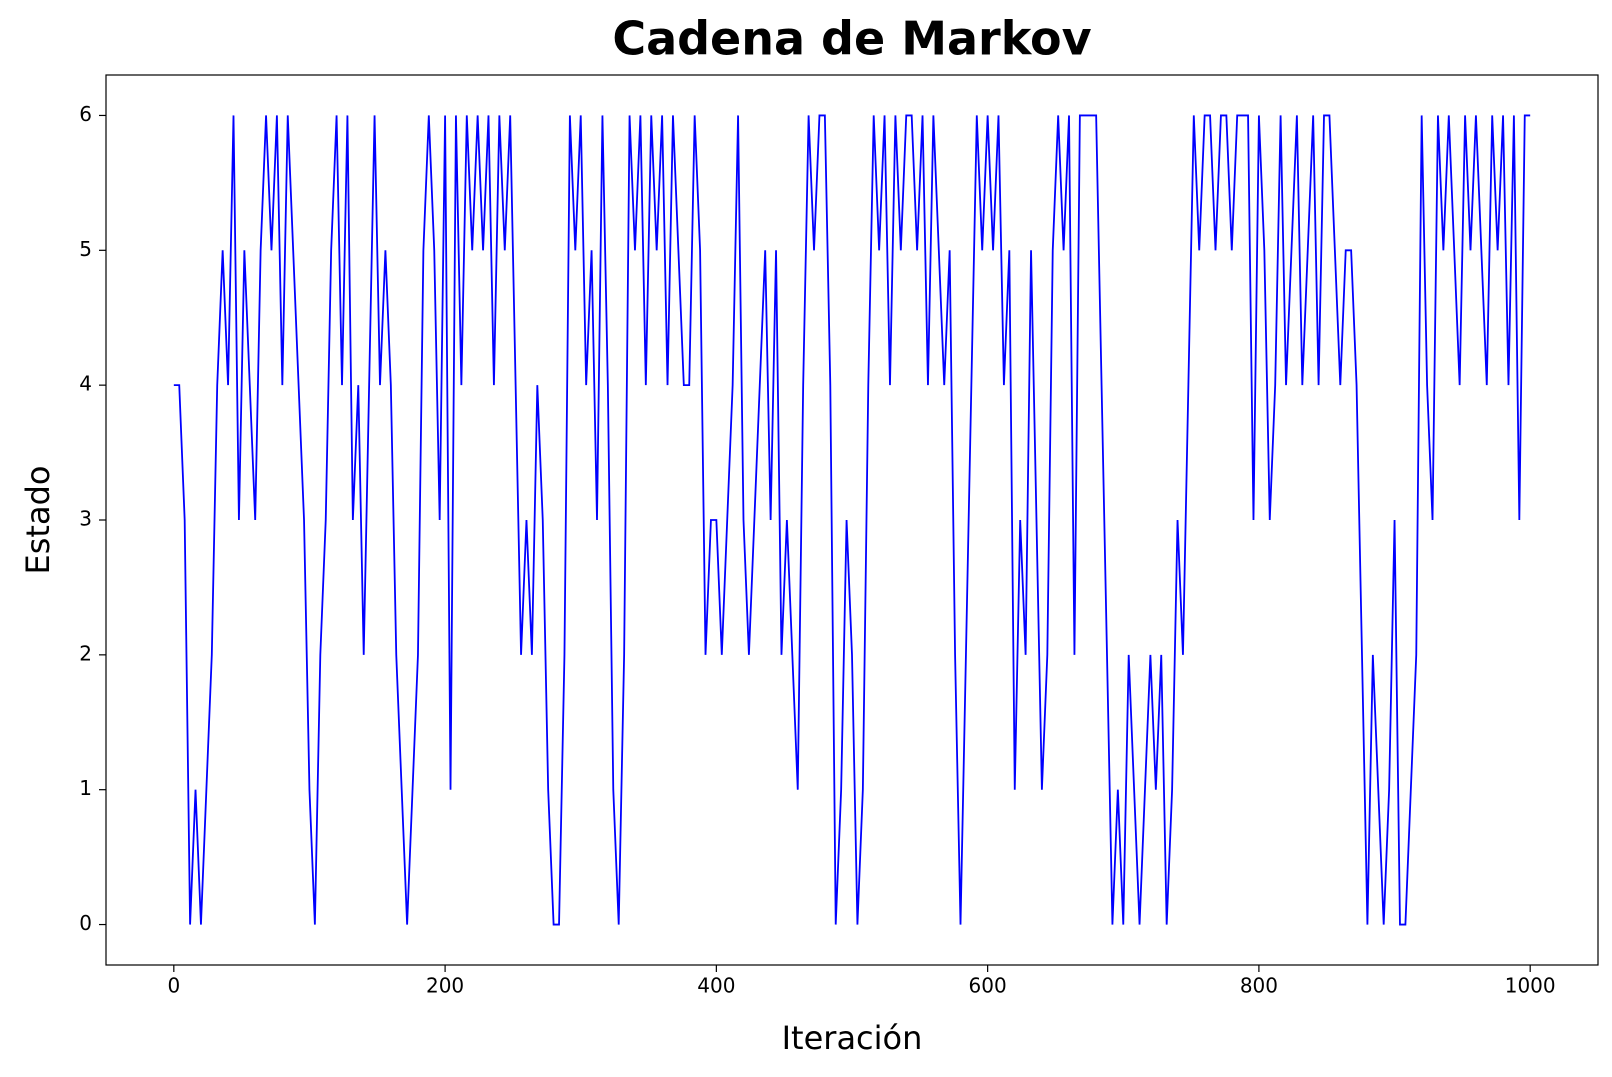 This screenshot has height=1077, width=1612. Describe the element at coordinates (85, 114) in the screenshot. I see `y-tick-label: 6` at that location.